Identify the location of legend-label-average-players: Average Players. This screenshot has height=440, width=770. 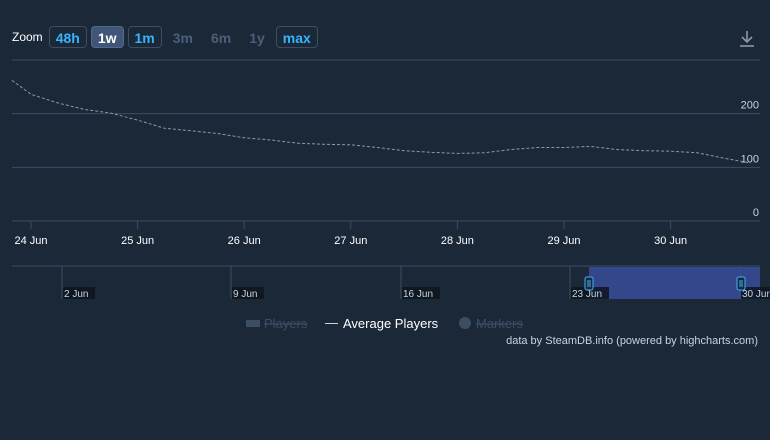
(391, 323).